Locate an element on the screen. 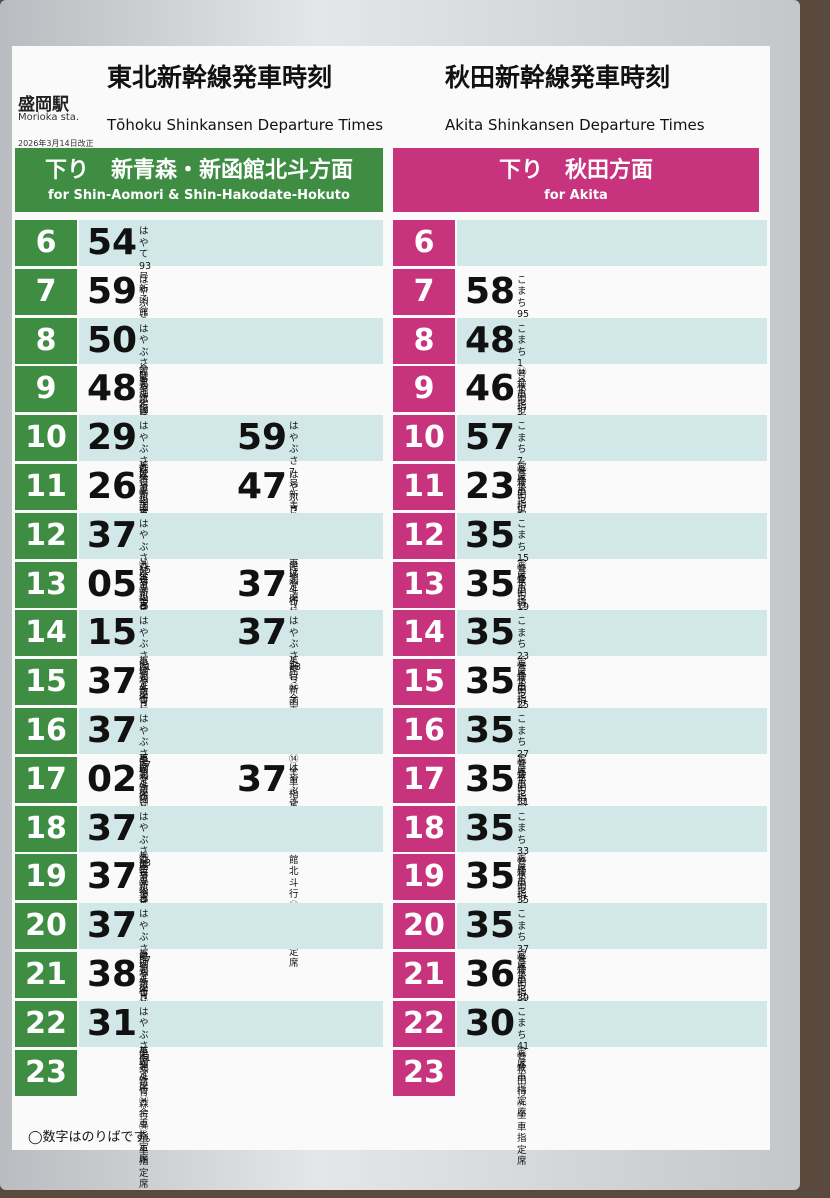 The height and width of the screenshot is (1198, 830). train: はやぶさ5号 is located at coordinates (144, 455).